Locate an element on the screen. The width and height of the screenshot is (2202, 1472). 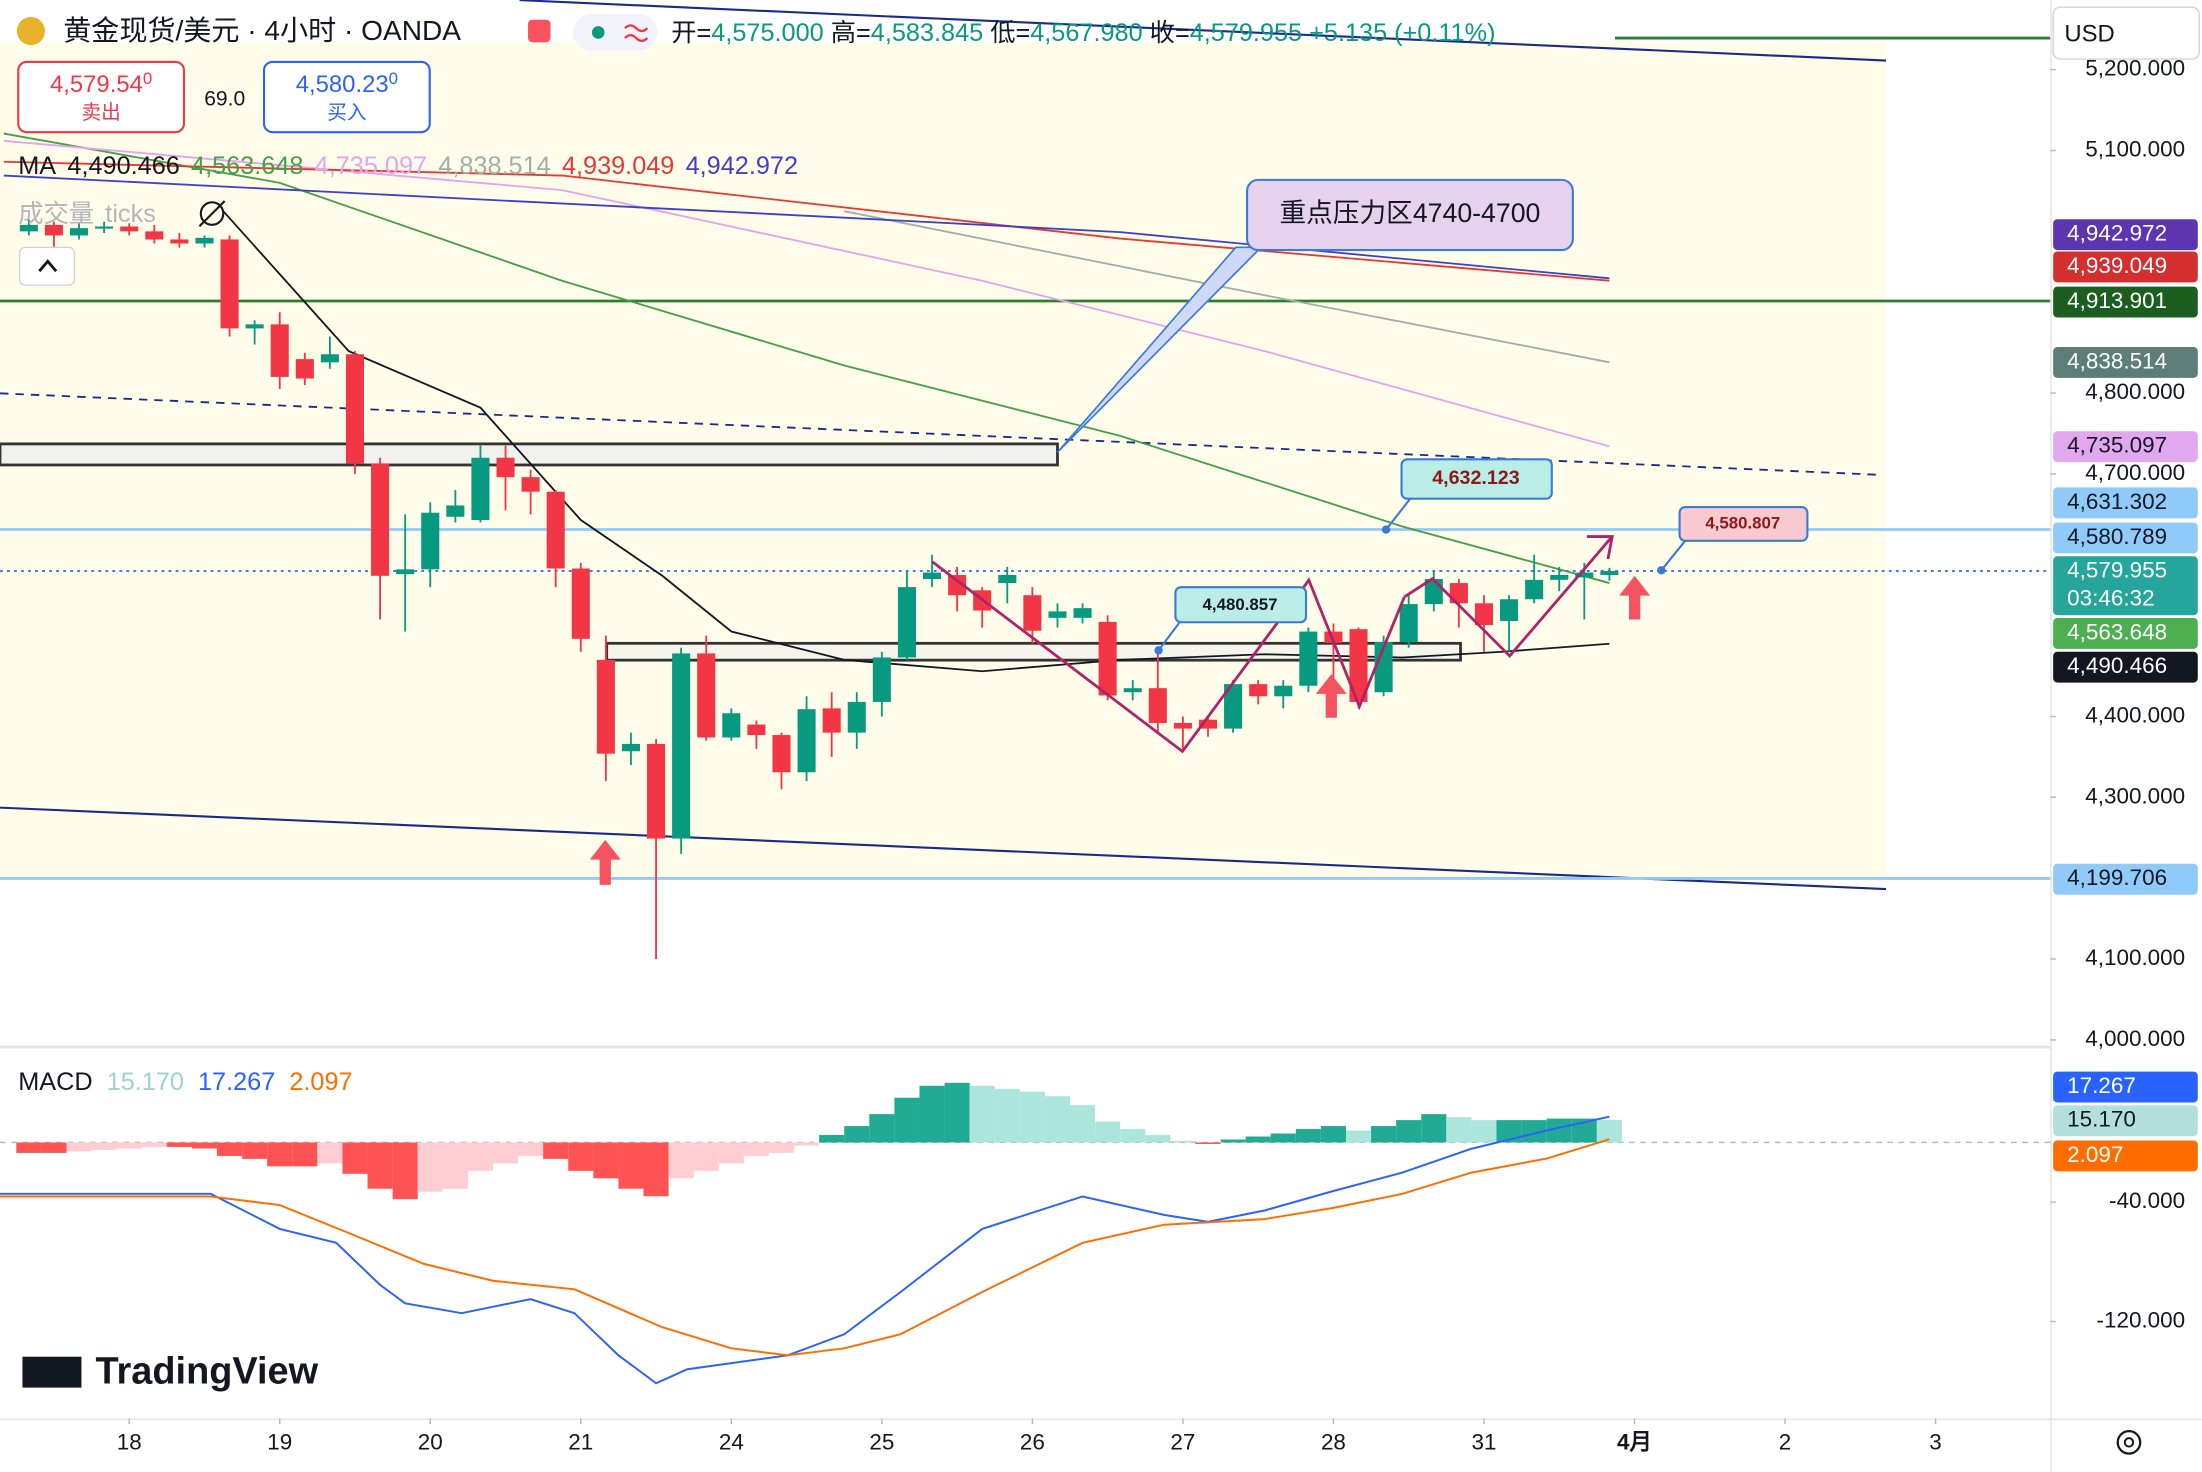
ohlc-value: 4,575.000 is located at coordinates (767, 33).